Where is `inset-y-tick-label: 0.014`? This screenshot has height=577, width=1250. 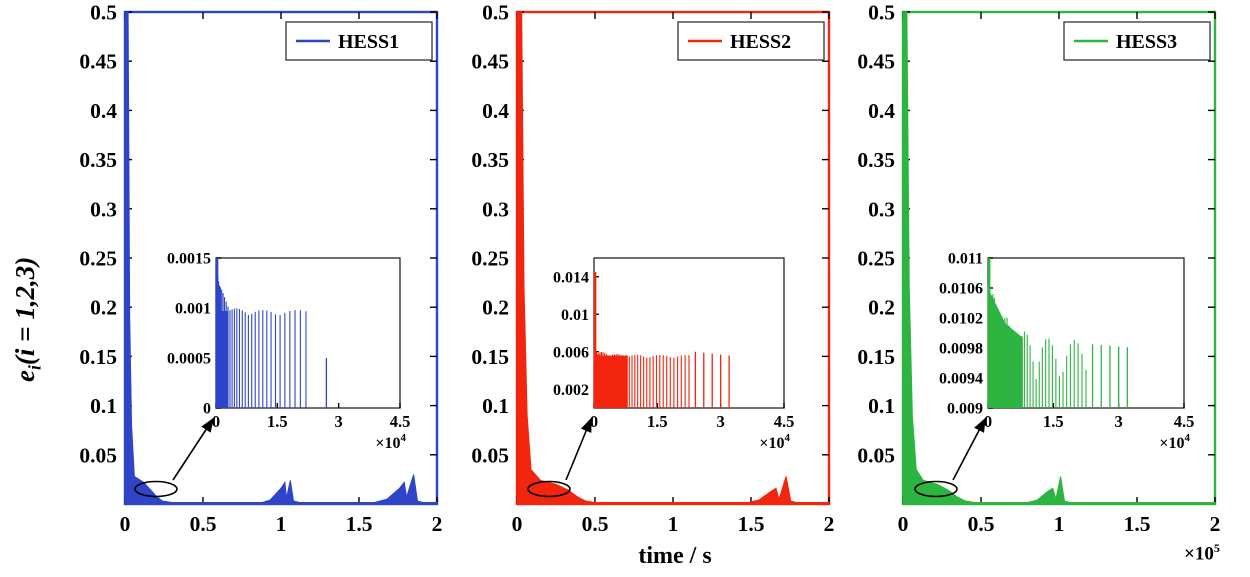 inset-y-tick-label: 0.014 is located at coordinates (571, 277).